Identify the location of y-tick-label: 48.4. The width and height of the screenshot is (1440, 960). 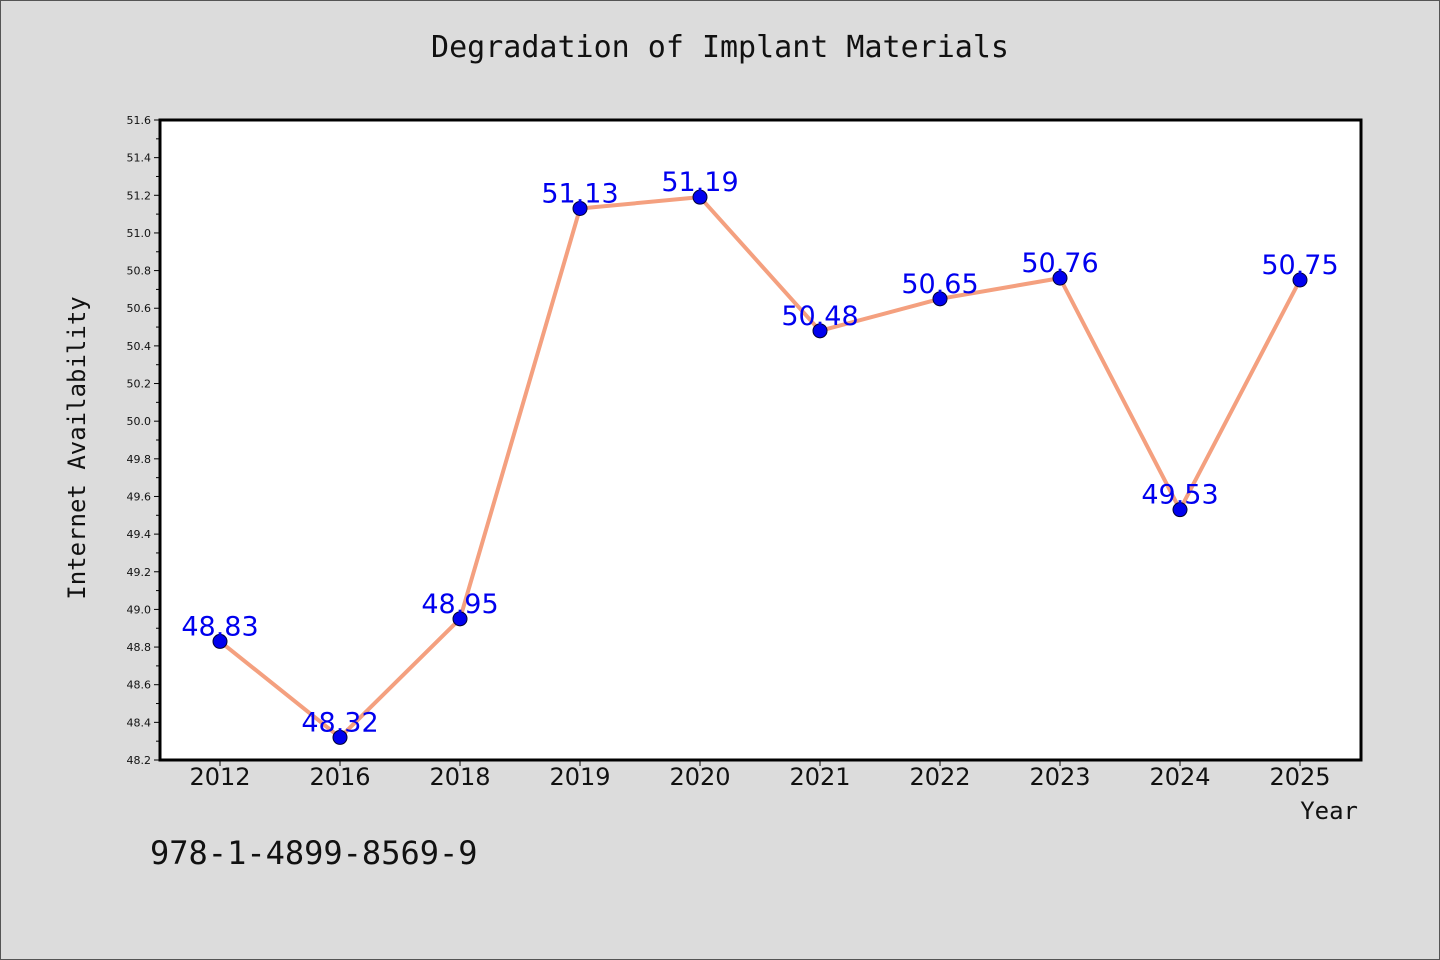
(139, 722).